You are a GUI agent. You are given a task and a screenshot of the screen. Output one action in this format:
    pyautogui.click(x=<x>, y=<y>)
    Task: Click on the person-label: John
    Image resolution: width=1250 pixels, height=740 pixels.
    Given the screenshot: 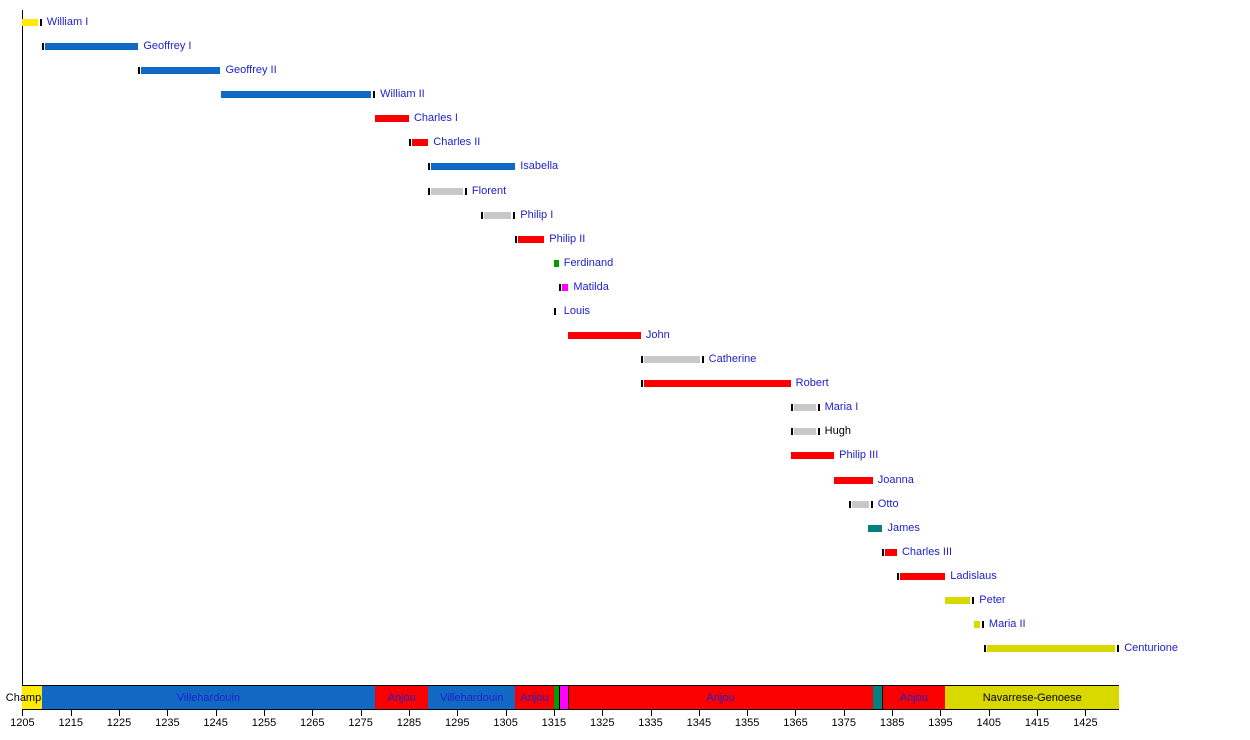 What is the action you would take?
    pyautogui.click(x=657, y=335)
    